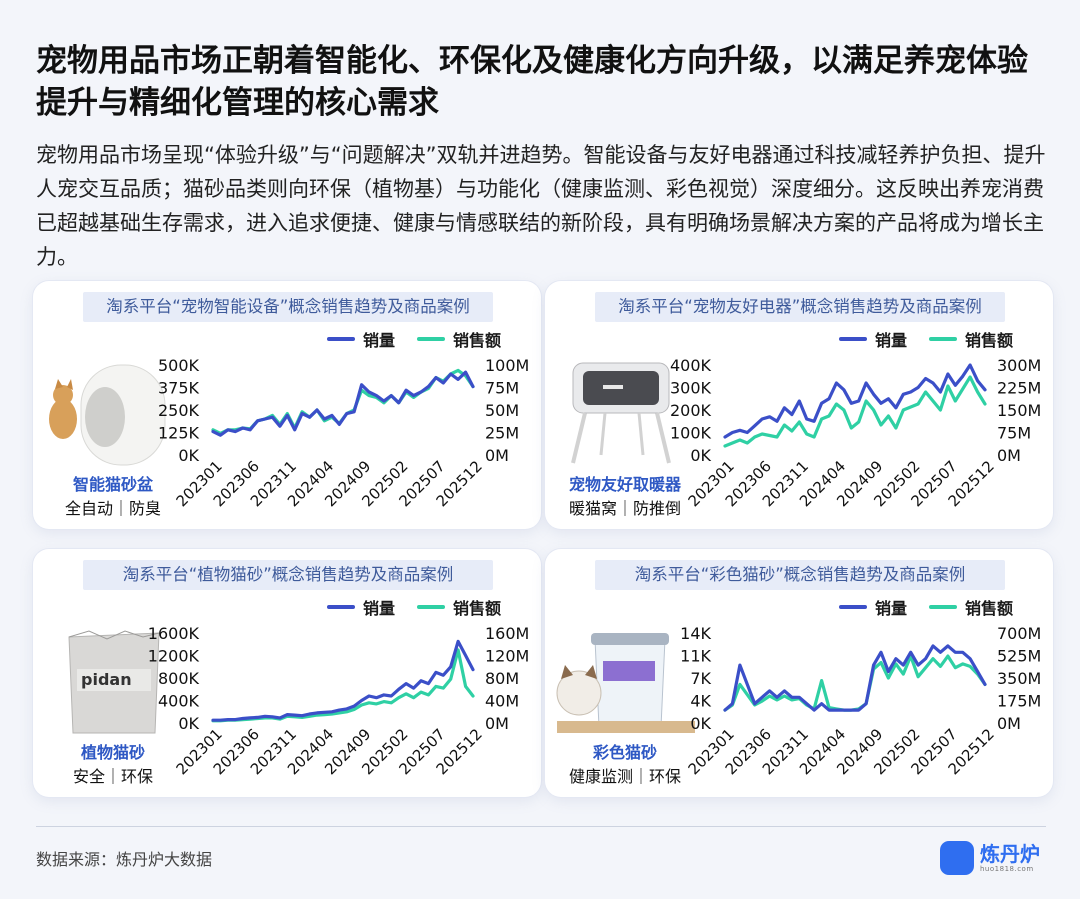 This screenshot has height=899, width=1080. Describe the element at coordinates (288, 307) in the screenshot. I see `card-title: 淘系平台“宠物智能设备”概念销售趋势及商品案例` at that location.